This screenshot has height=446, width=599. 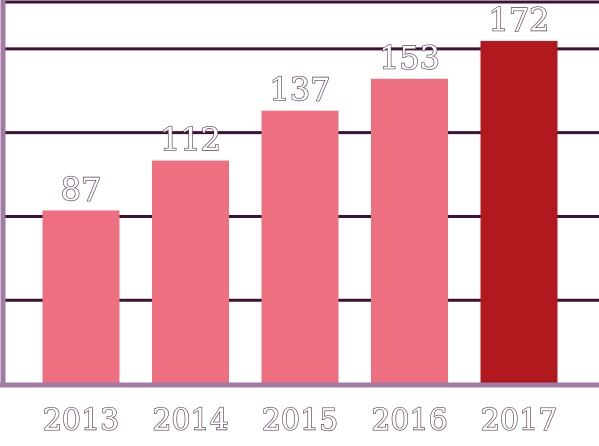 I want to click on value-label-2016: 153, so click(x=409, y=58).